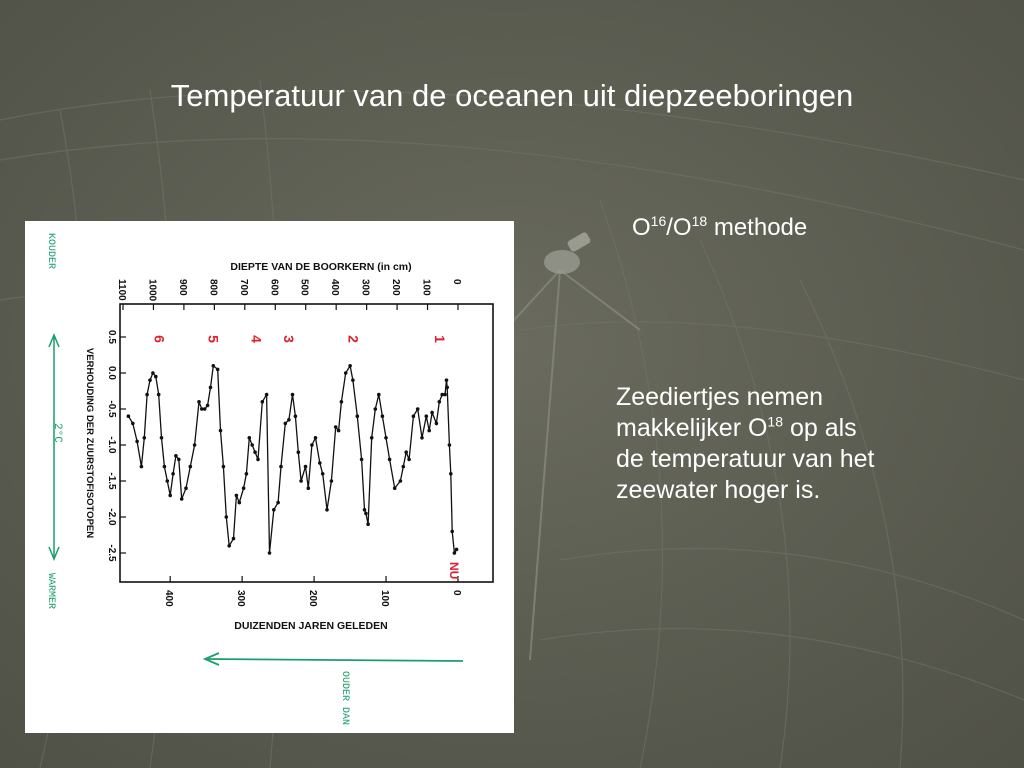  I want to click on top-tick-label: 400, so click(334, 287).